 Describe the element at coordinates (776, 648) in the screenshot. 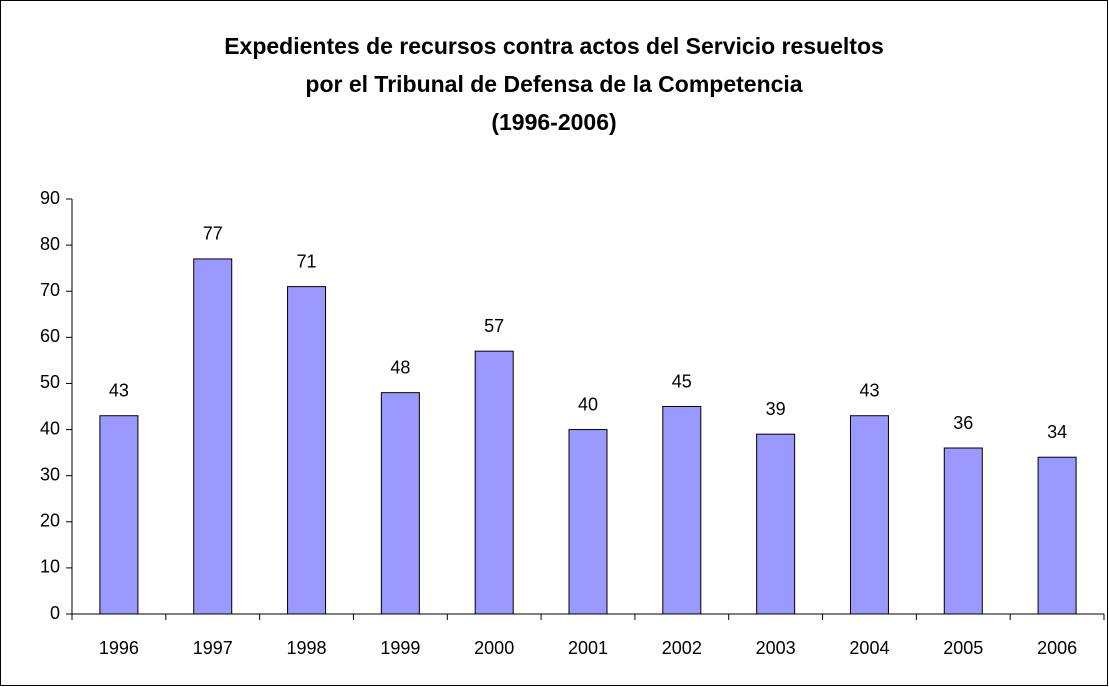

I see `x-tick-label: 2003` at that location.